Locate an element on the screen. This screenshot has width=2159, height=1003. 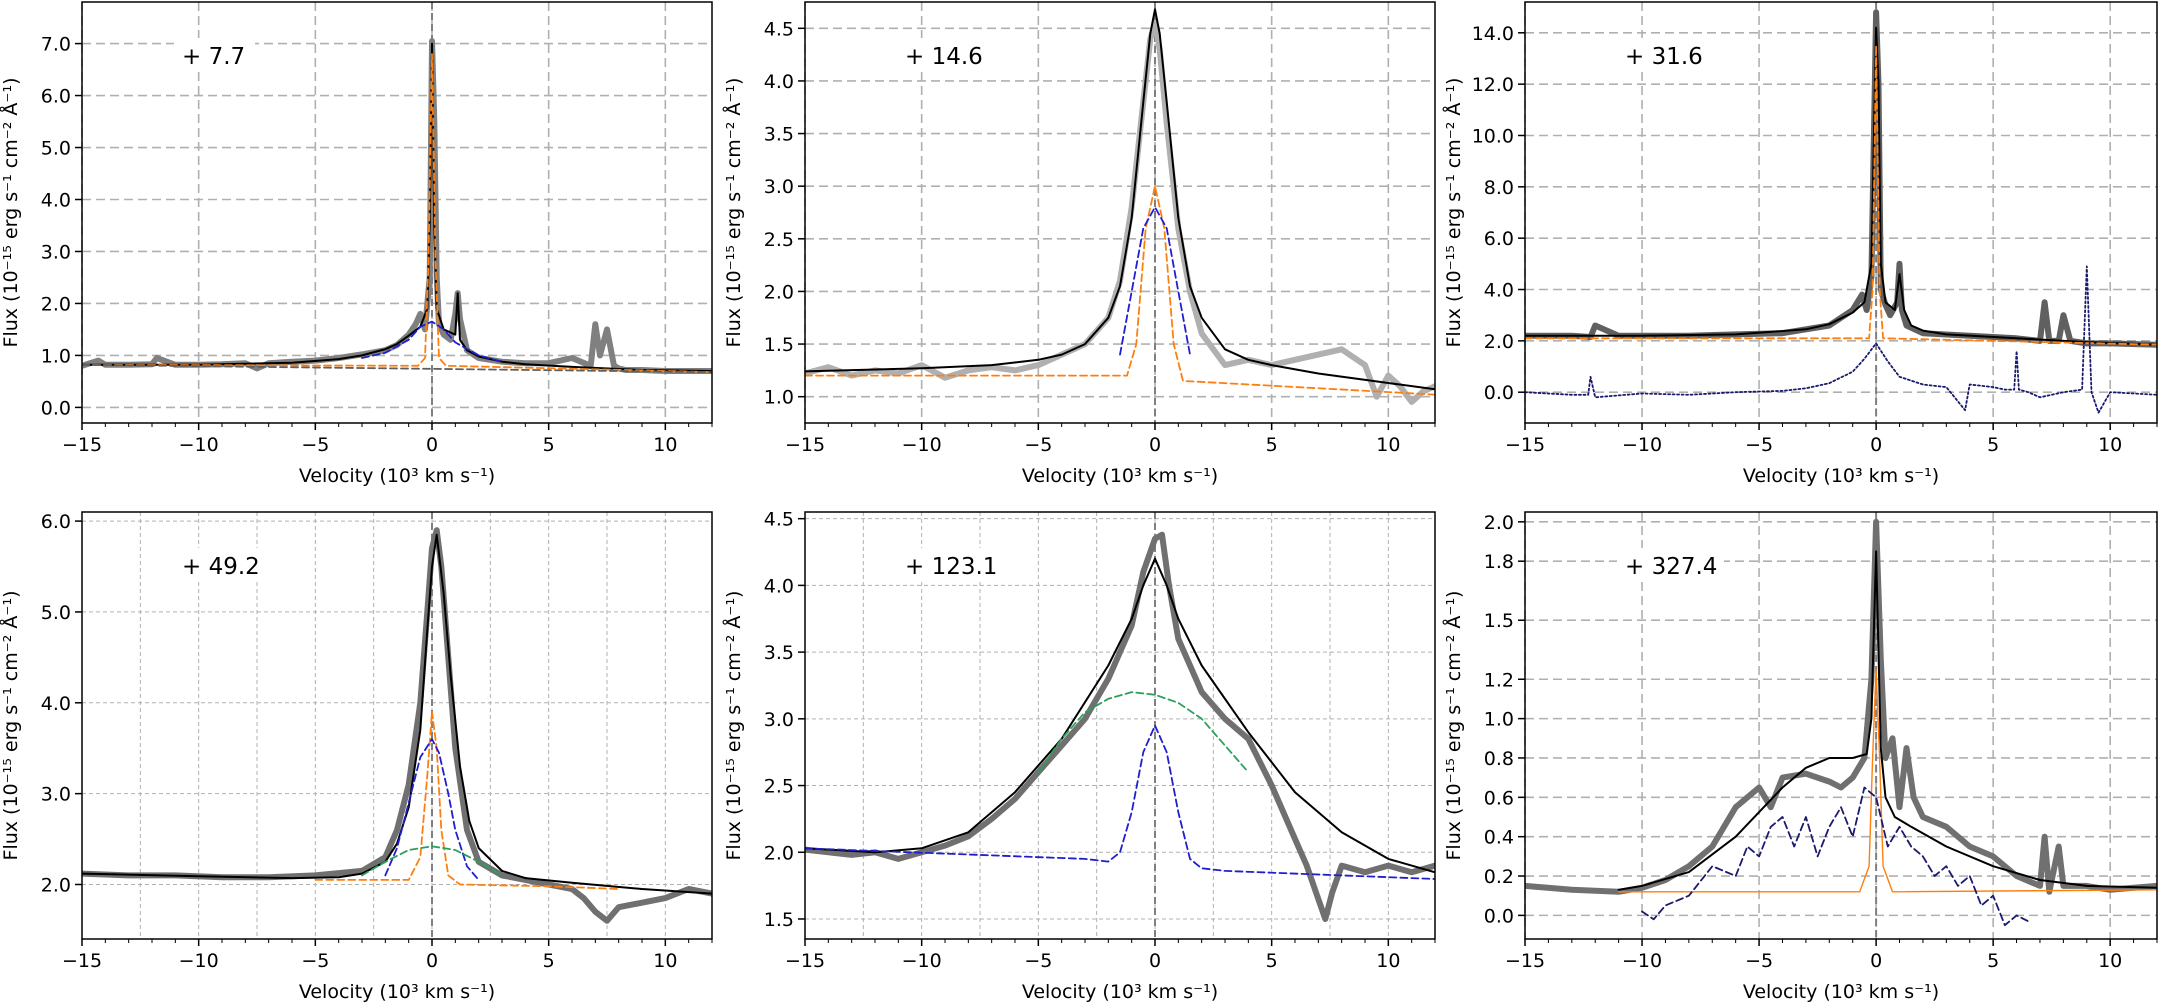
y-tick-label: 4.5 is located at coordinates (779, 520).